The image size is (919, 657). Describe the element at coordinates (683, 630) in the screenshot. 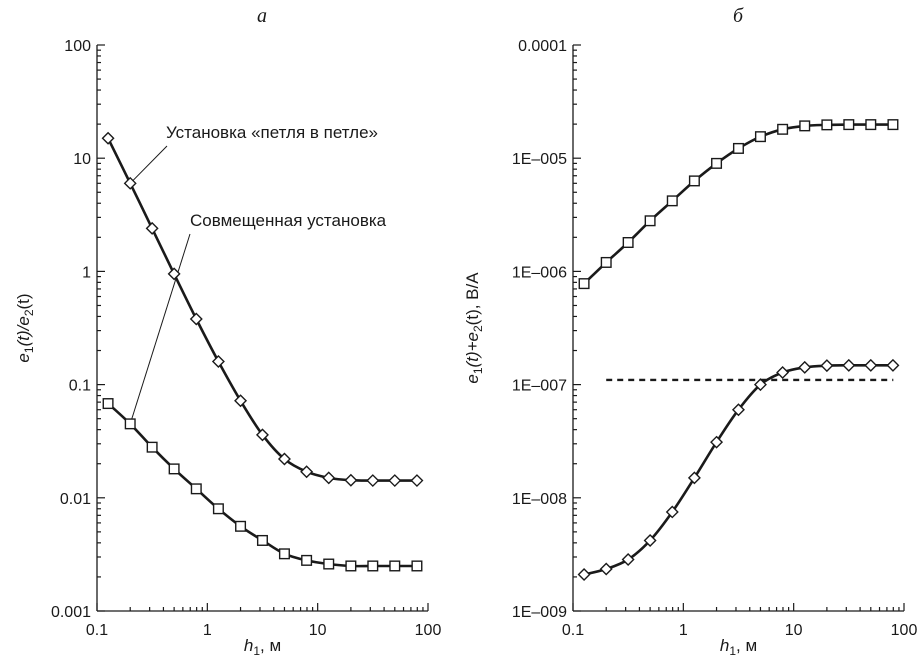

I see `panel-b-x-tick-label: 1` at that location.